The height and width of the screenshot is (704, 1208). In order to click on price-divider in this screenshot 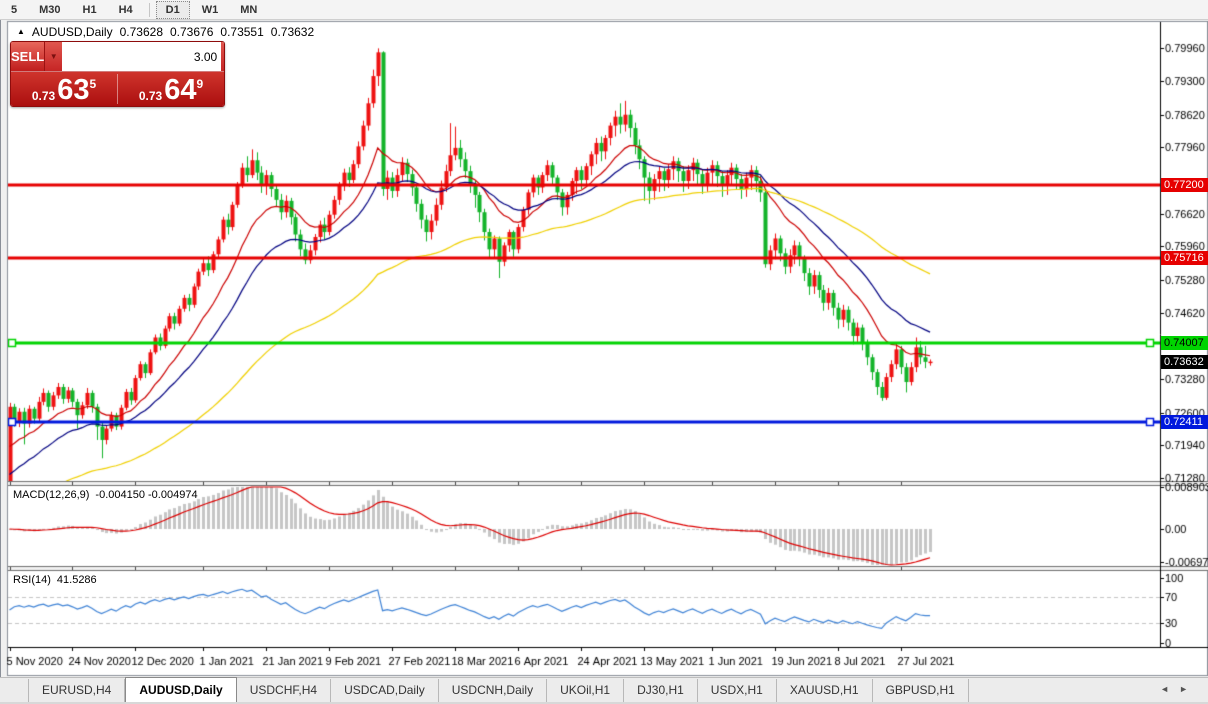, I will do `click(117, 89)`.